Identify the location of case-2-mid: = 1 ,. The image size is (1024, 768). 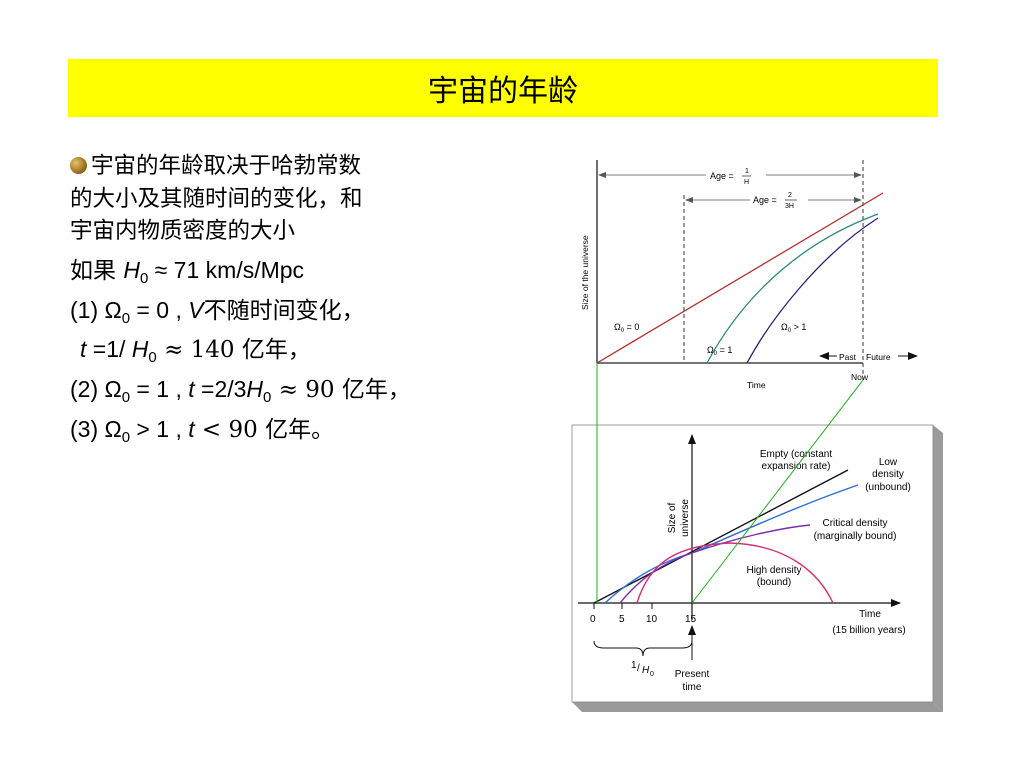
(159, 388).